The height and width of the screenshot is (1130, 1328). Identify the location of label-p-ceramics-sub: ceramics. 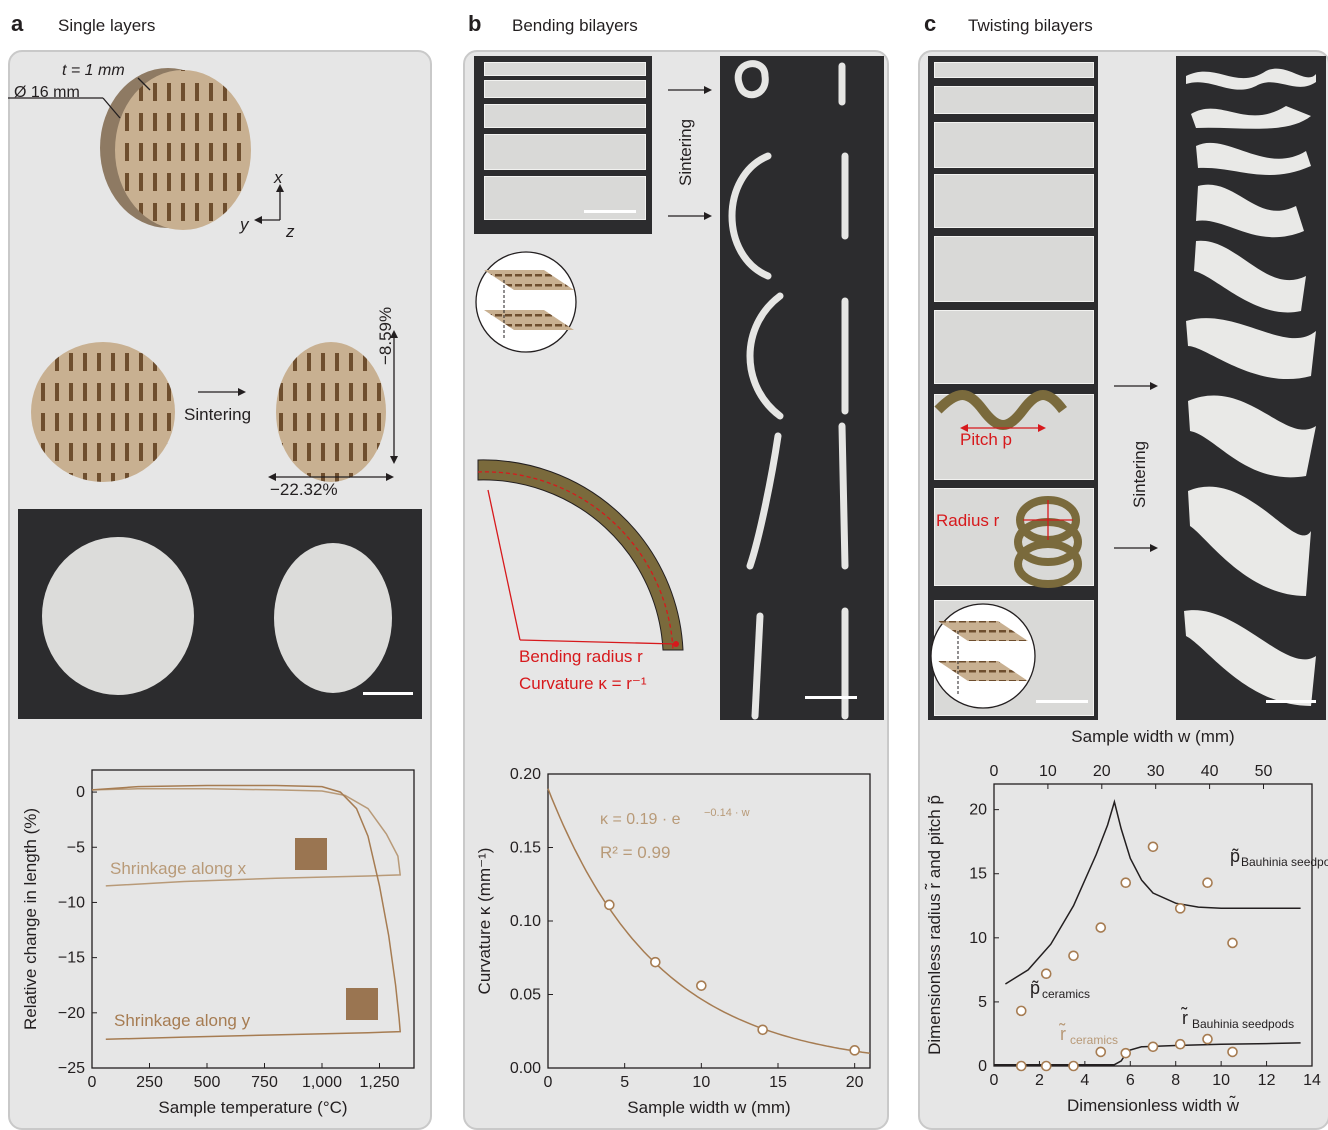
(1066, 994).